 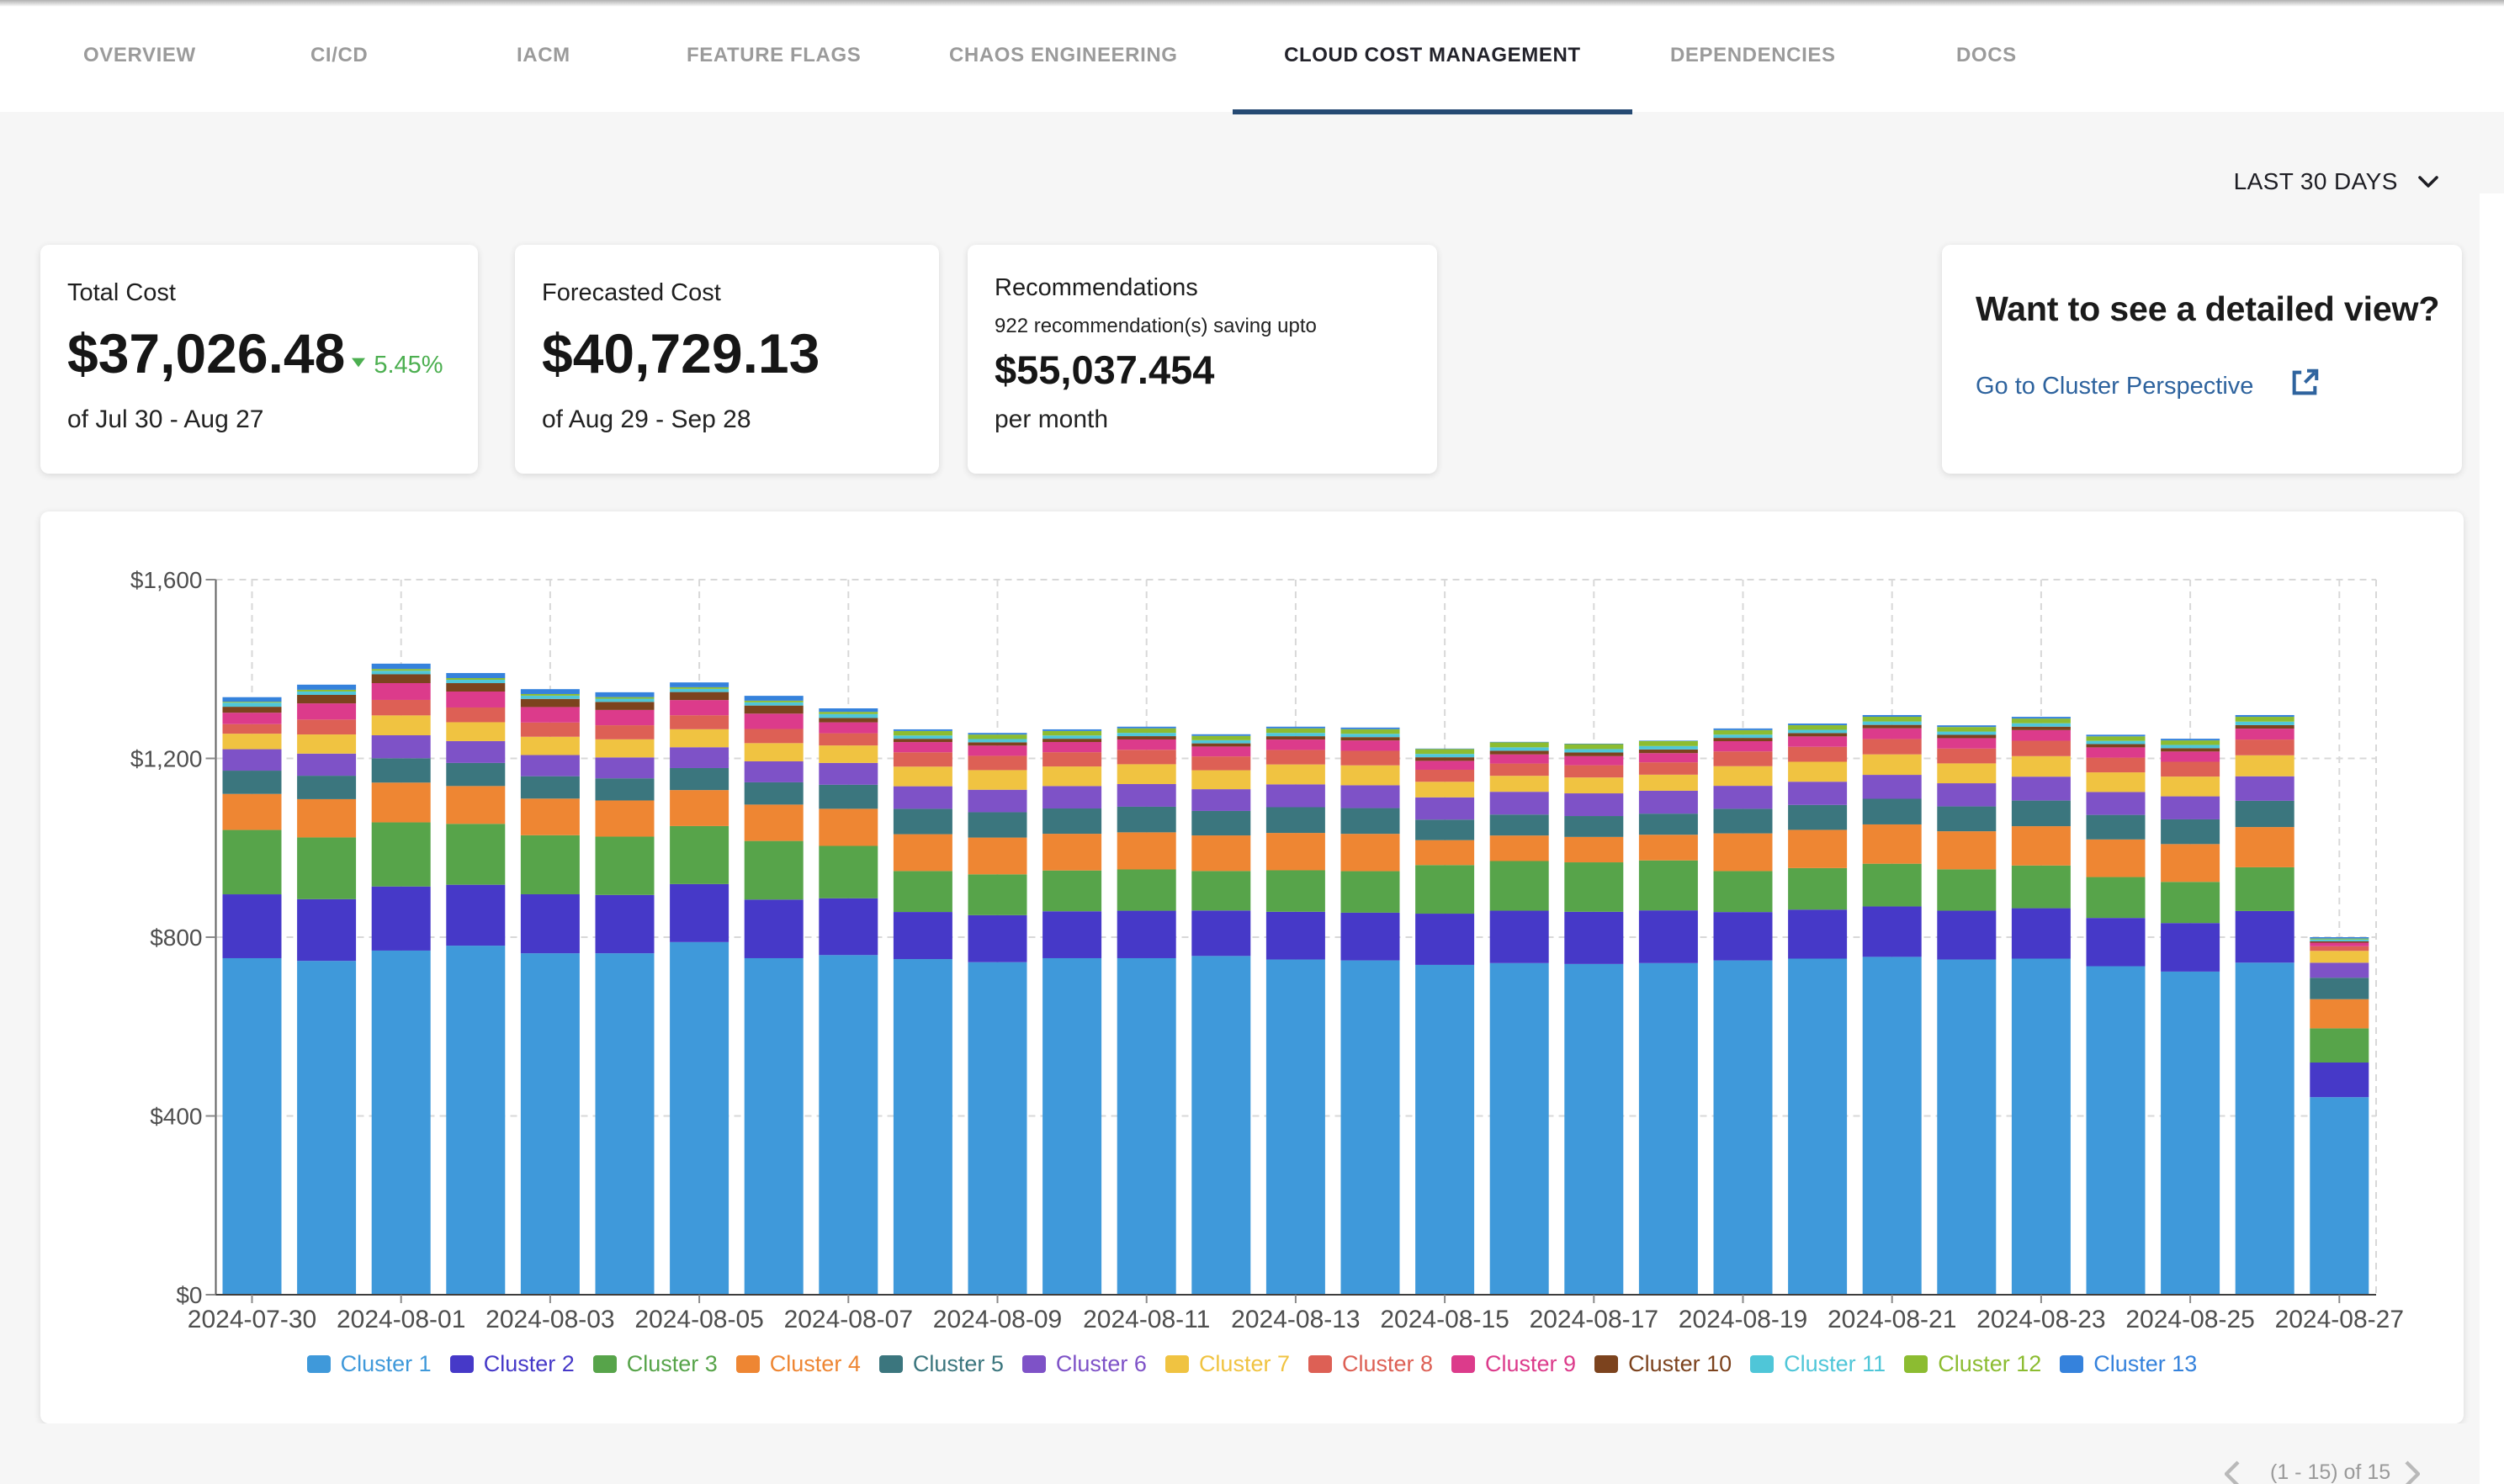 What do you see at coordinates (1295, 1319) in the screenshot?
I see `svg-text: 2024-08-13` at bounding box center [1295, 1319].